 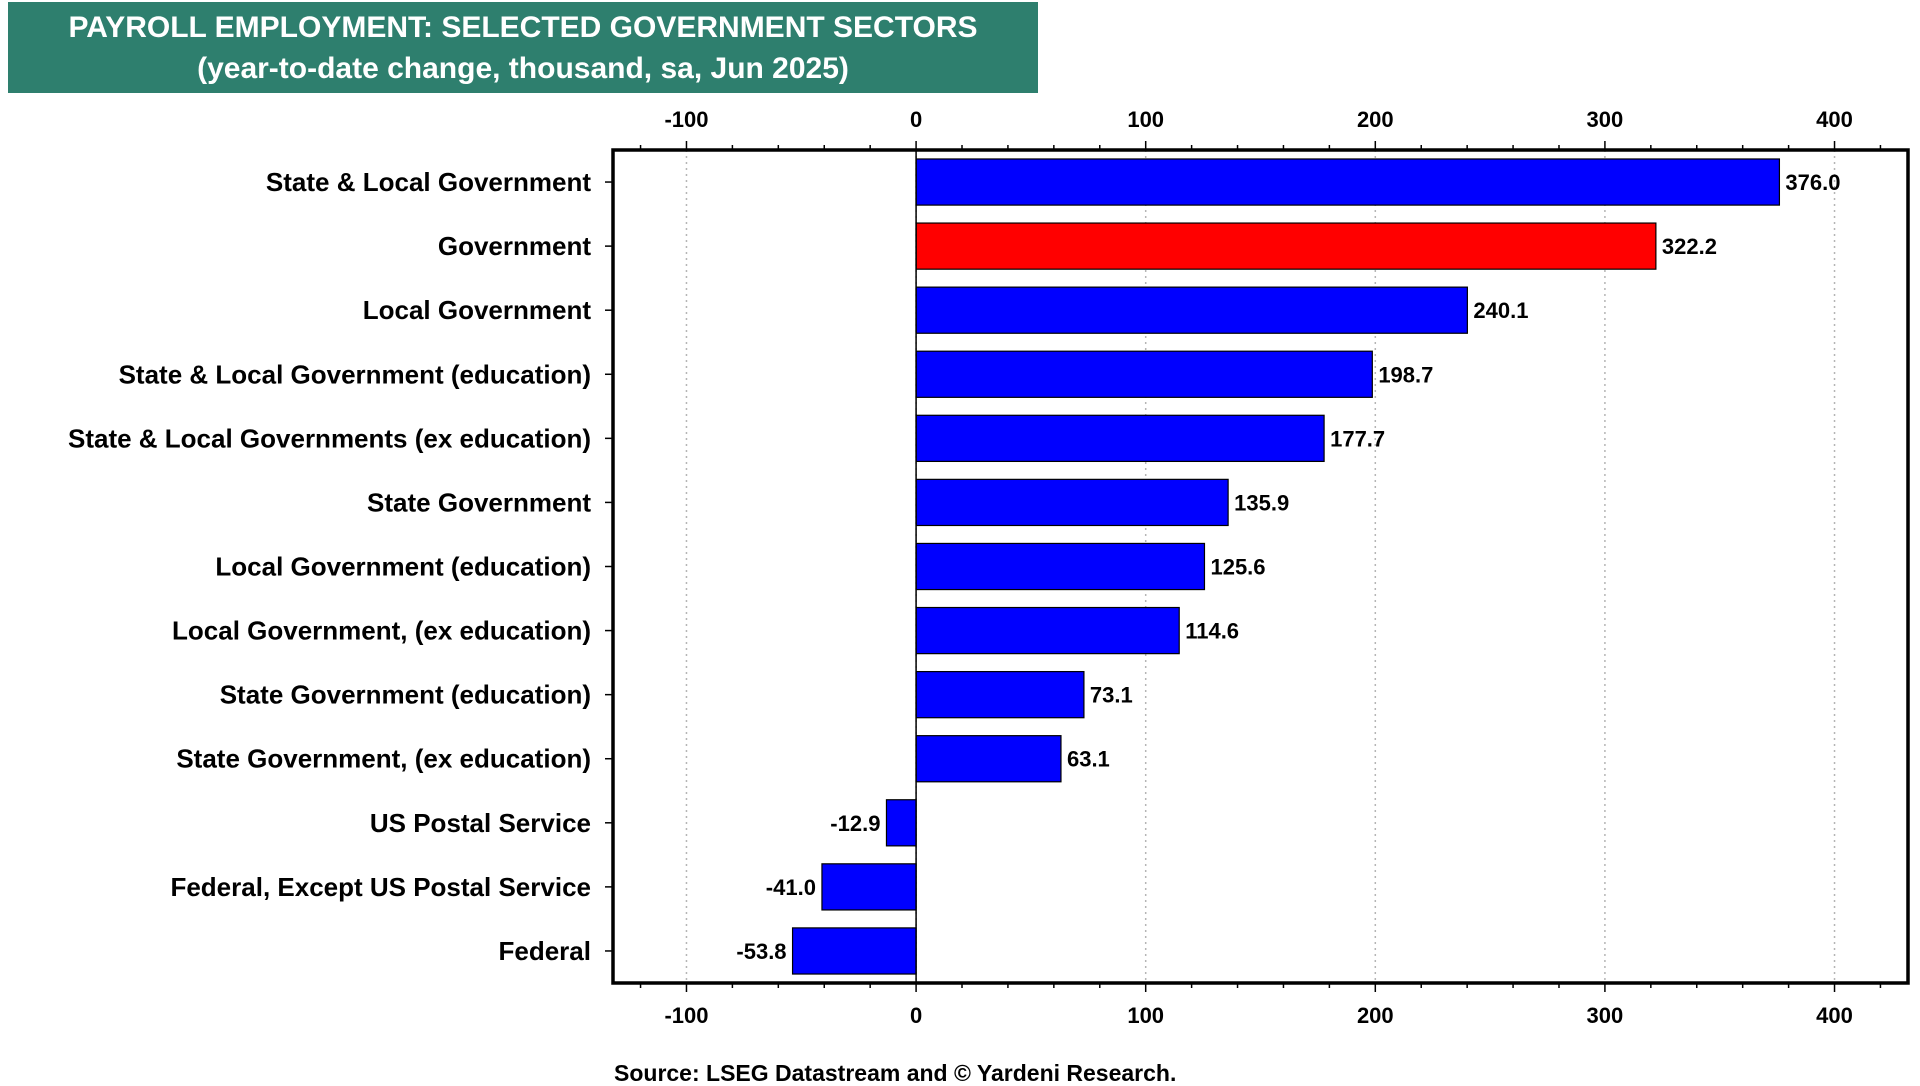 I want to click on data-label: 63.1, so click(x=1088, y=759).